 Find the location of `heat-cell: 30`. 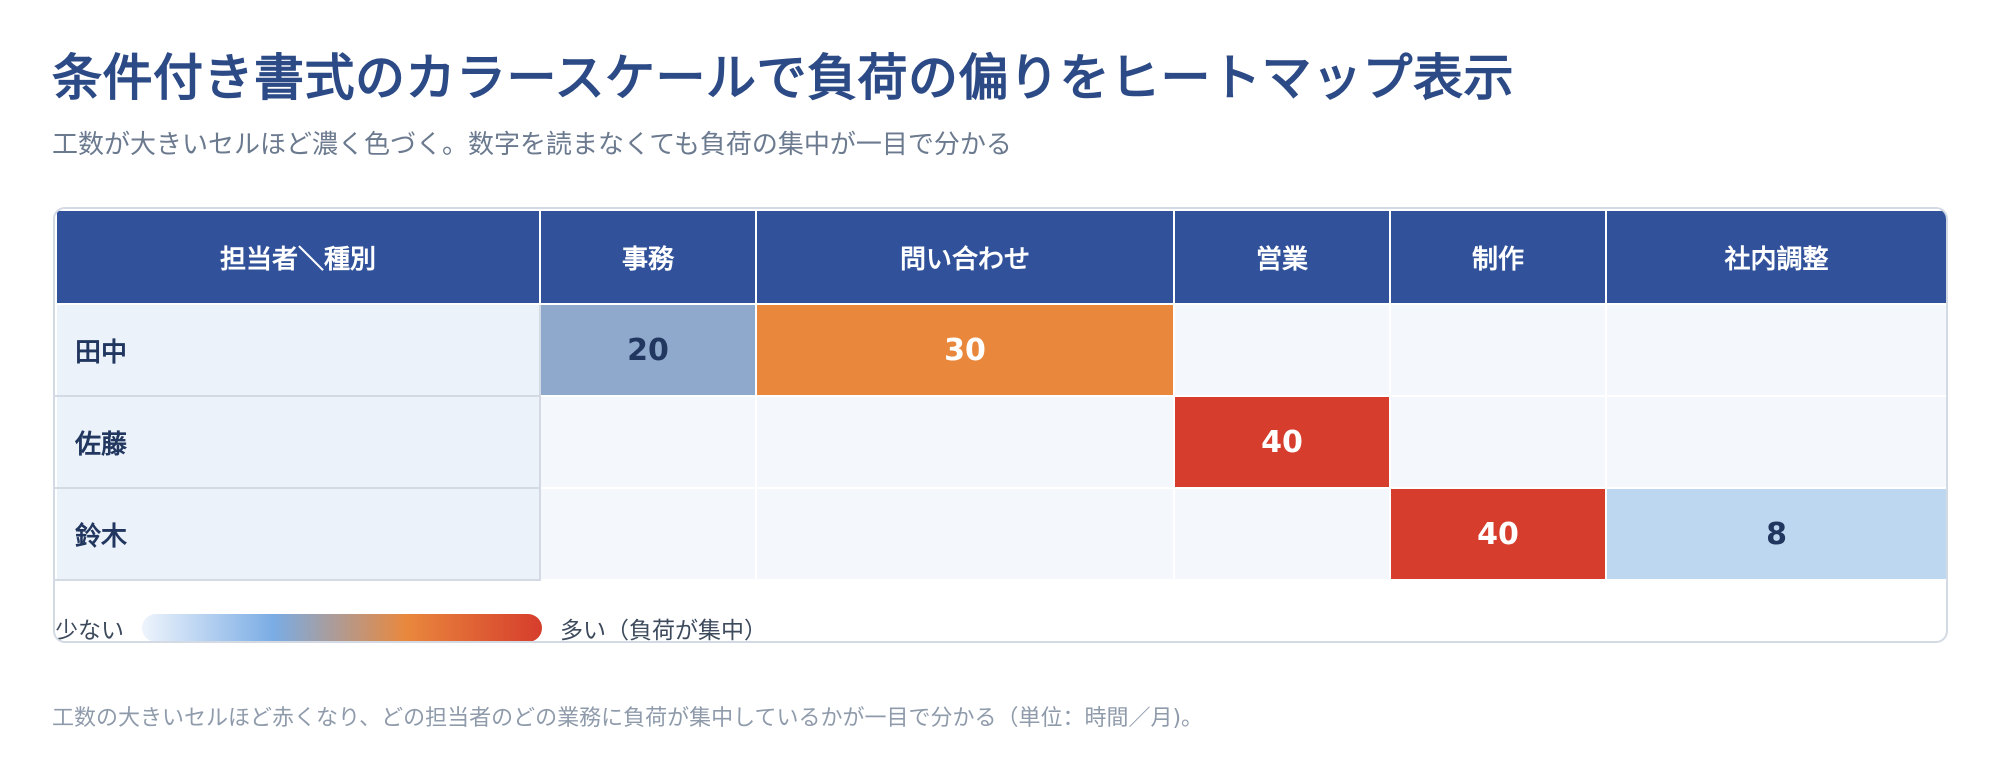

heat-cell: 30 is located at coordinates (965, 350).